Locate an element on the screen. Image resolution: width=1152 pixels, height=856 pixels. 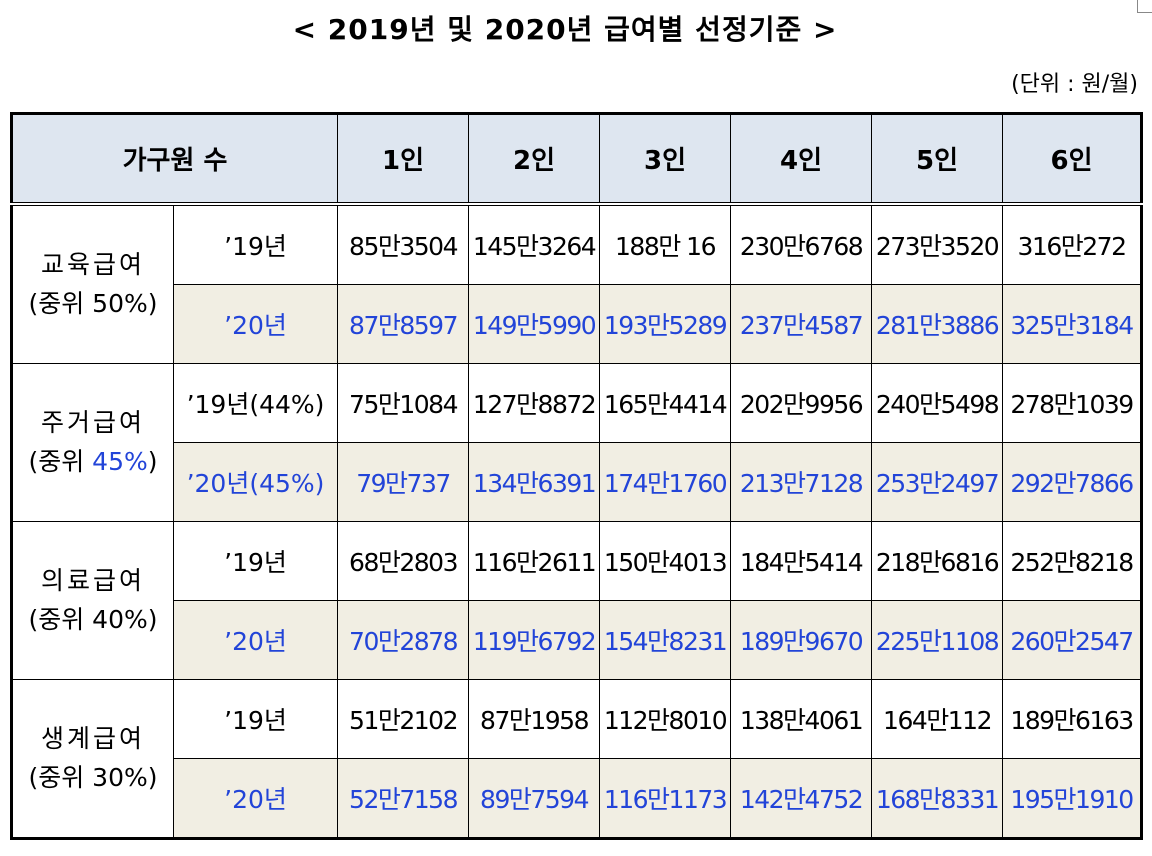
col-header-2: 2인 is located at coordinates (534, 159).